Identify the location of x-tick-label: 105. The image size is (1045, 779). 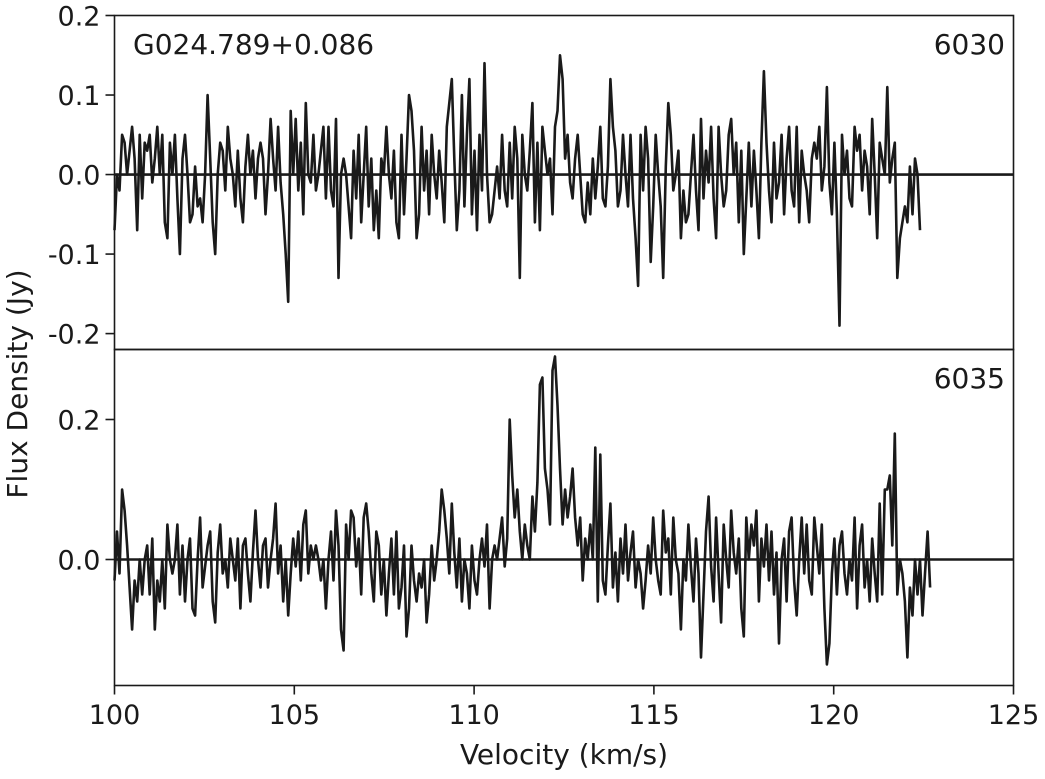
(295, 715).